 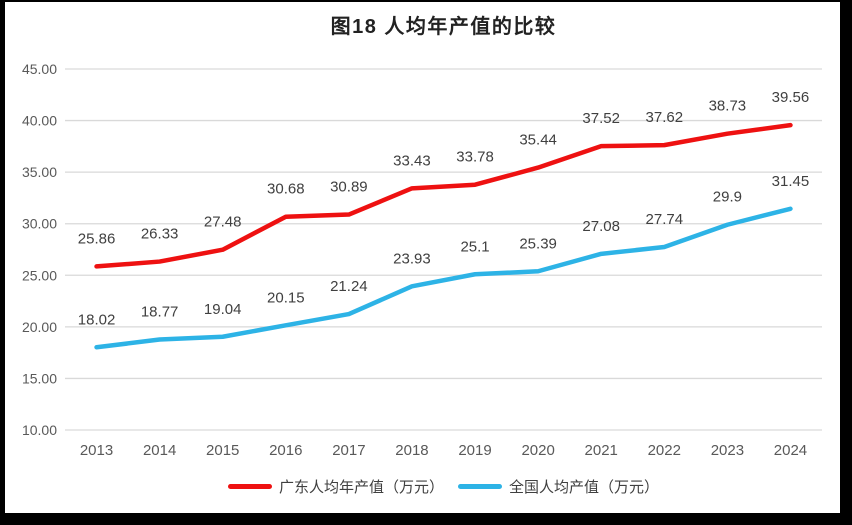 I want to click on data-label: 26.33, so click(x=160, y=234).